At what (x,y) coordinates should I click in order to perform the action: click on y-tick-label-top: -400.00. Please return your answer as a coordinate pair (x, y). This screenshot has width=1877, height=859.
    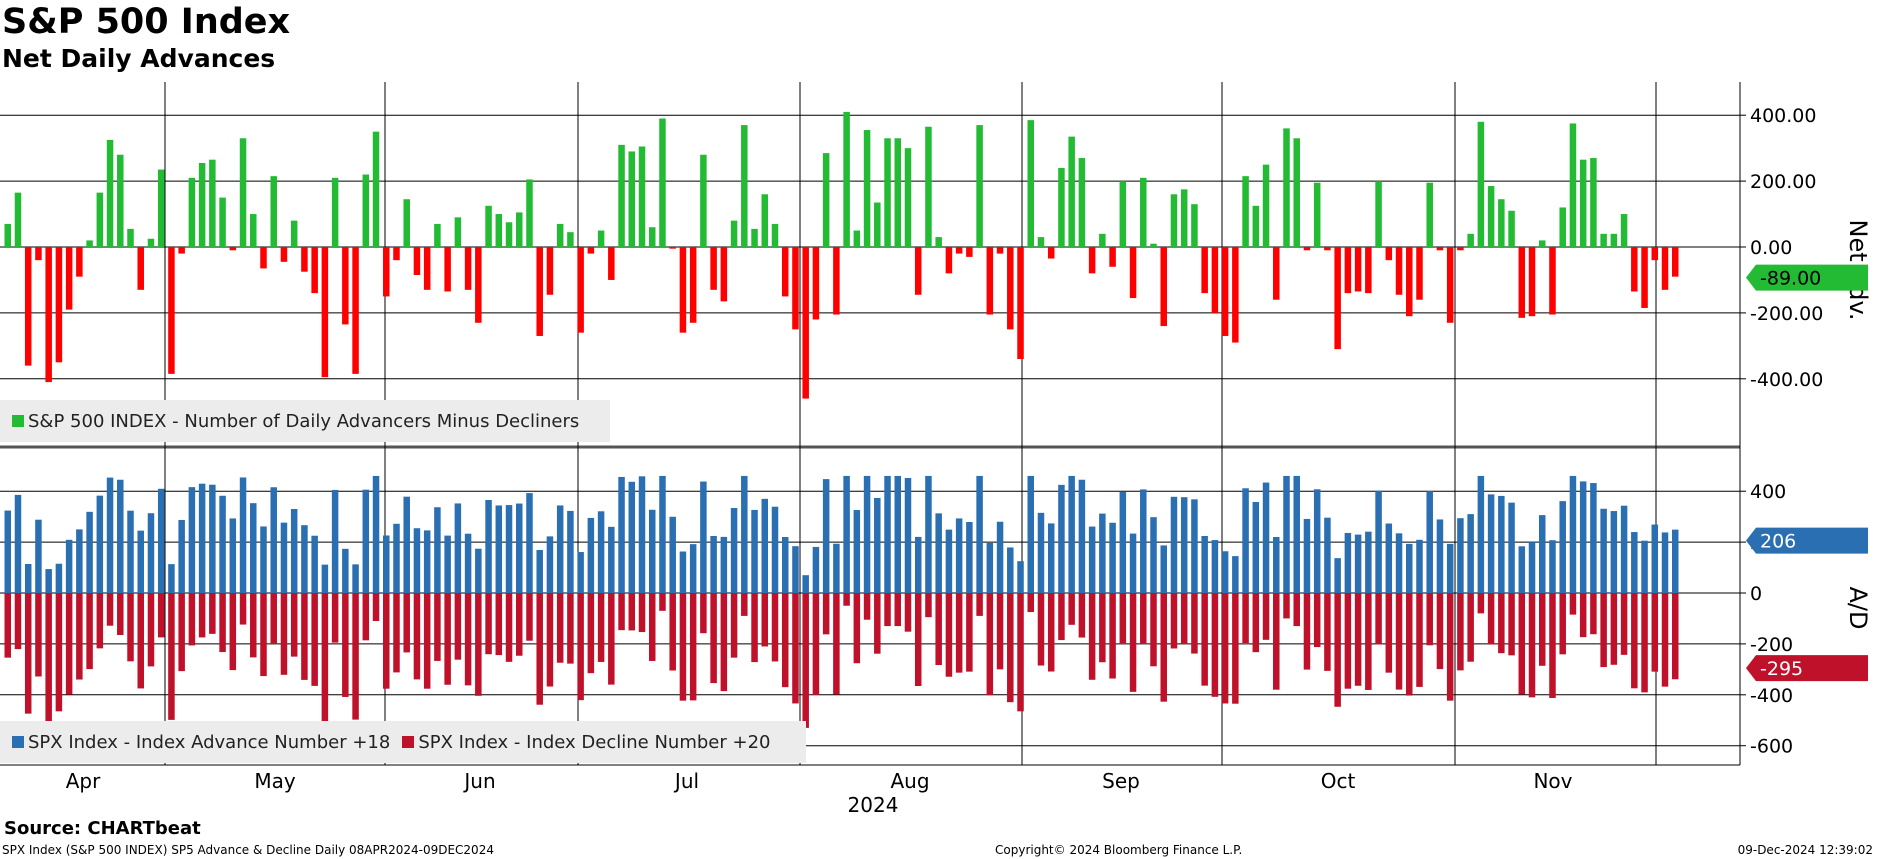
    Looking at the image, I should click on (1786, 380).